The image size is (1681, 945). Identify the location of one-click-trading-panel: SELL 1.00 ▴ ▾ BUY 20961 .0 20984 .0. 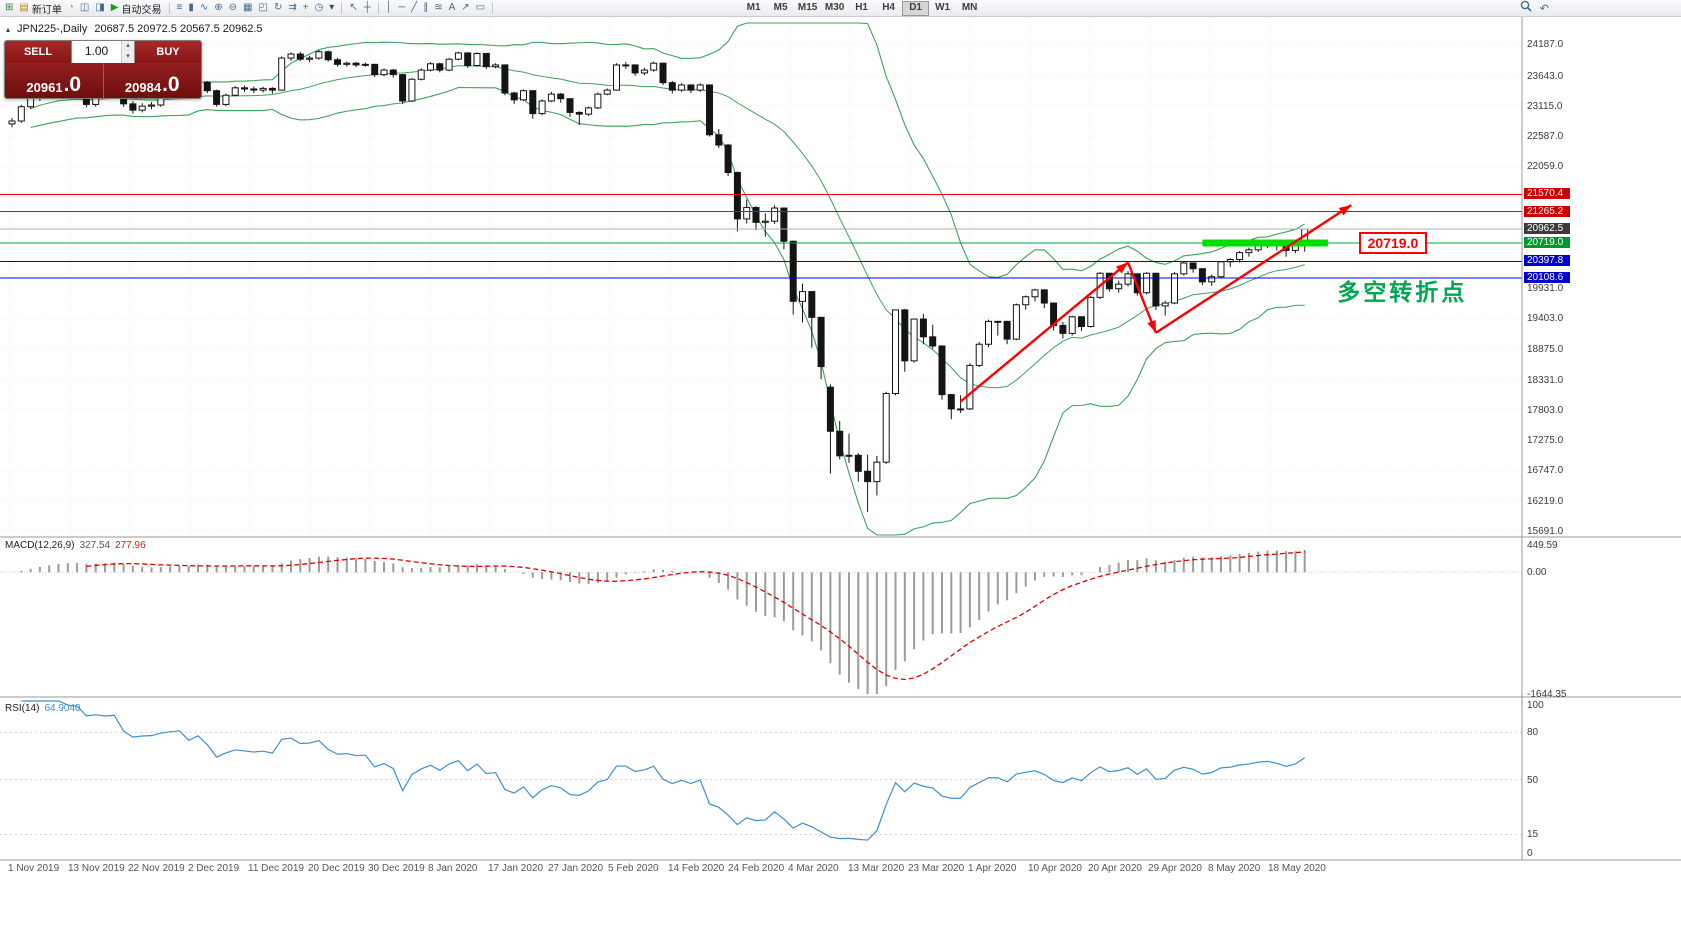
(103, 69).